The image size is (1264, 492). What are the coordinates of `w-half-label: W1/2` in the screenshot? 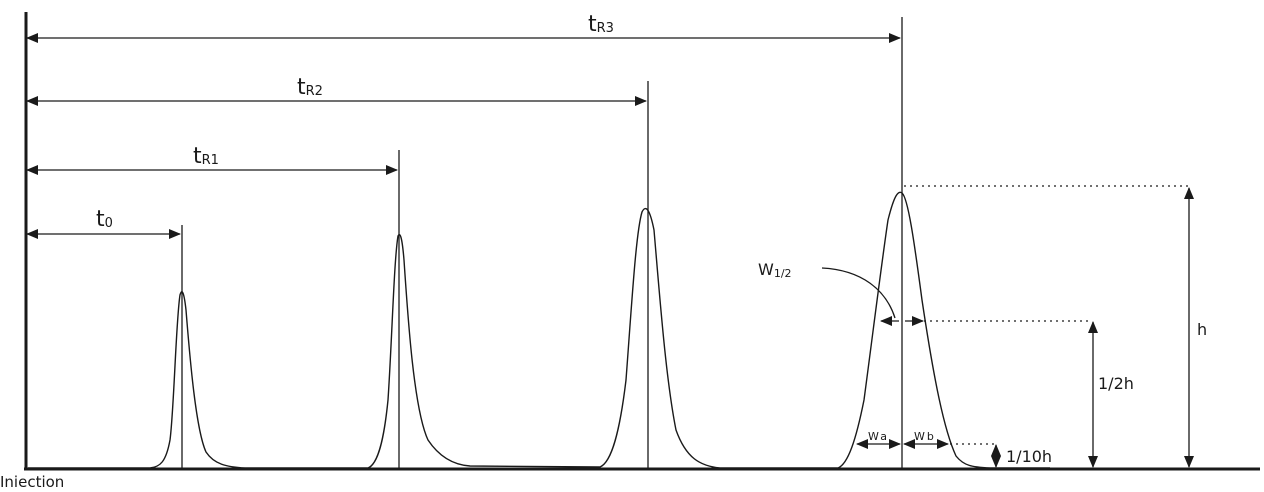 It's located at (775, 270).